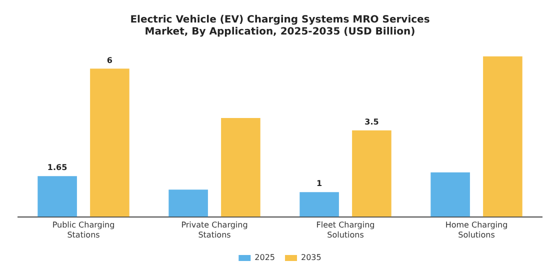 The image size is (560, 280). What do you see at coordinates (280, 26) in the screenshot?
I see `chart-title: Electric Vehicle (EV) Charging Systems MRO Services Market, By Application, 2025-2035 (USD Billion)` at bounding box center [280, 26].